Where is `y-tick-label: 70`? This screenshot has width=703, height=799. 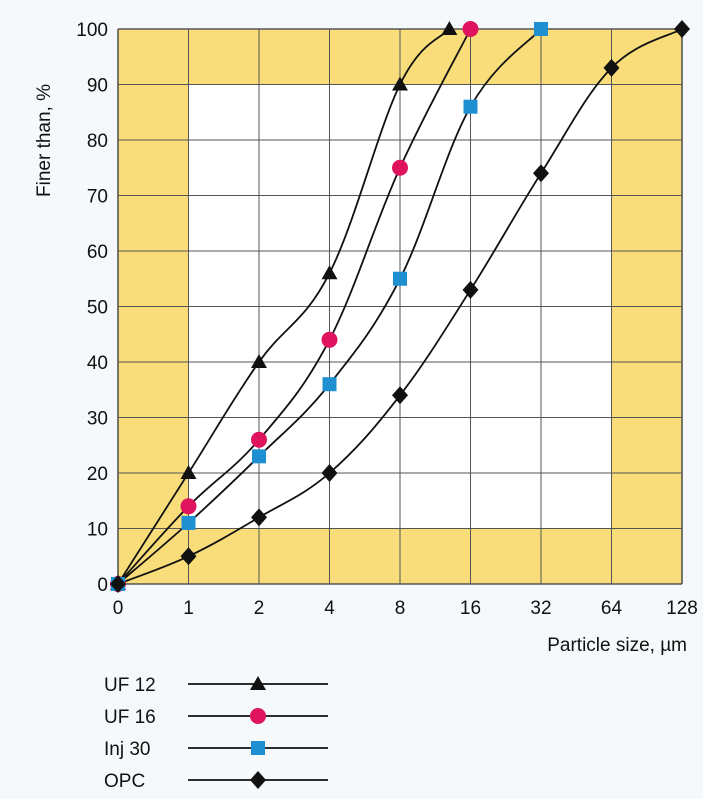
y-tick-label: 70 is located at coordinates (97, 197).